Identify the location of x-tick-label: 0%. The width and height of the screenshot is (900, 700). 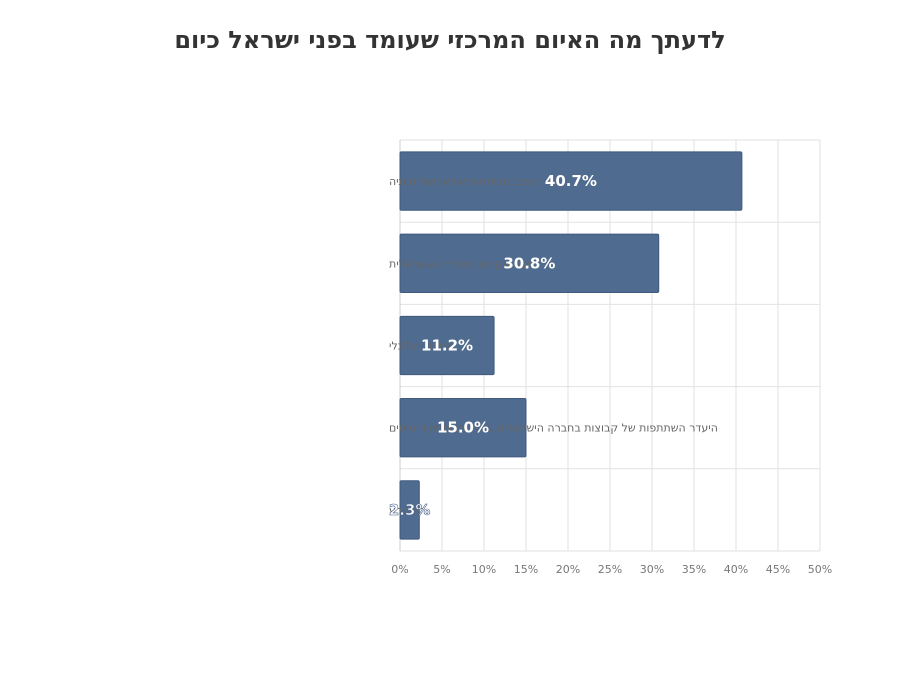
(399, 569).